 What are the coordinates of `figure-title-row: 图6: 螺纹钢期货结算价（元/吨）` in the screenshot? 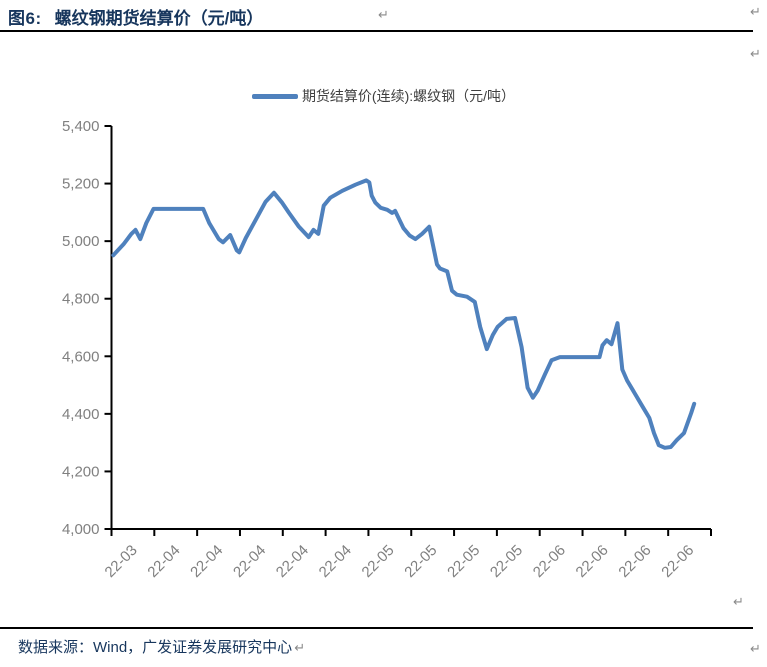 It's located at (135, 16).